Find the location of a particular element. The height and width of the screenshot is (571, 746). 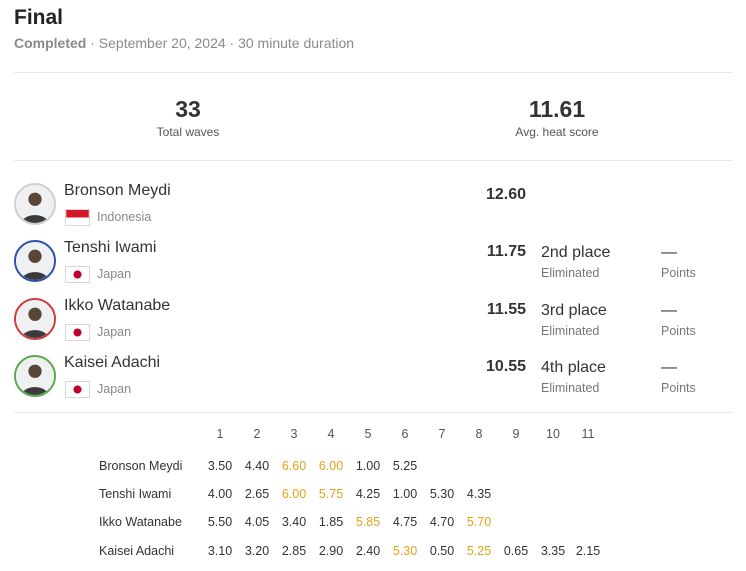

wave-number-header: 2 is located at coordinates (257, 434).